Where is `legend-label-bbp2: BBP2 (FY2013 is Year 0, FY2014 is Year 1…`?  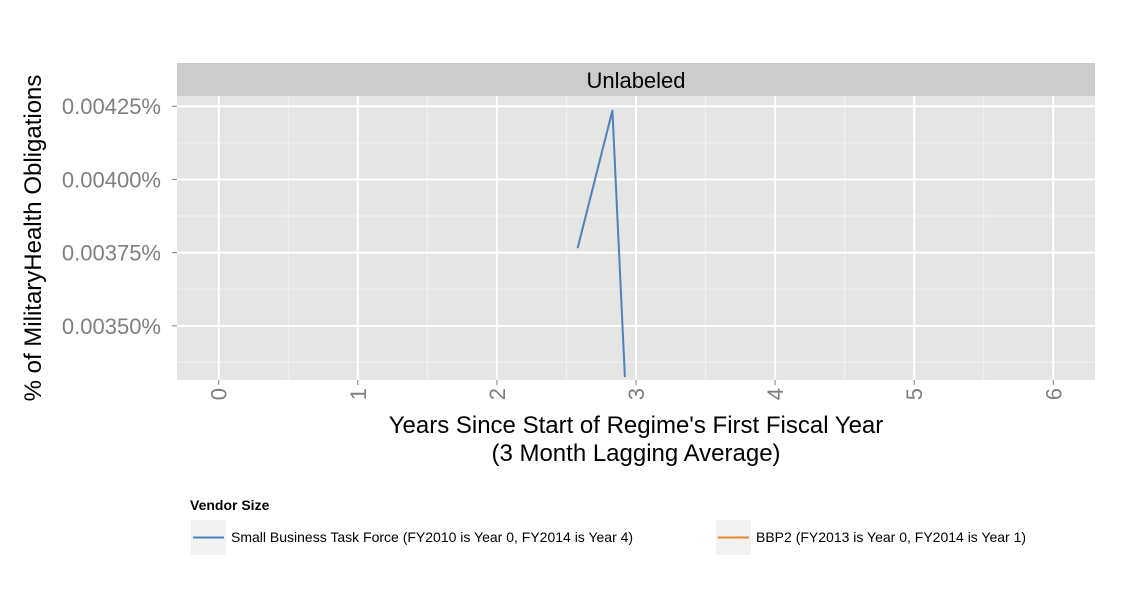
legend-label-bbp2: BBP2 (FY2013 is Year 0, FY2014 is Year 1… is located at coordinates (891, 537).